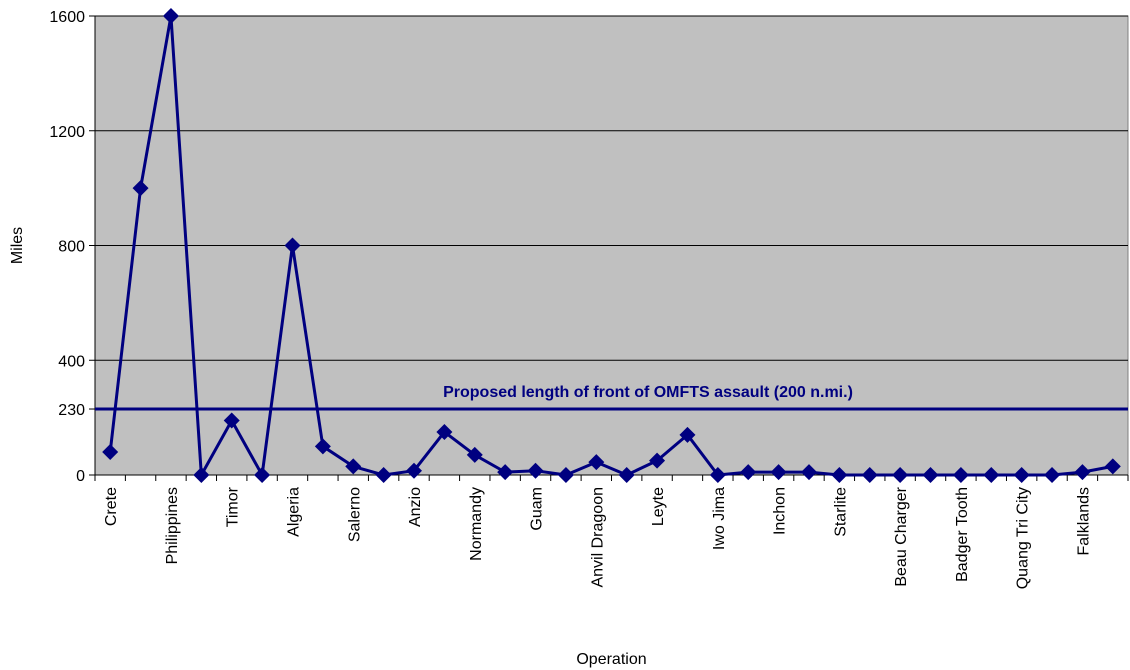 This screenshot has height=670, width=1130. I want to click on x-tick-label: Crete, so click(111, 506).